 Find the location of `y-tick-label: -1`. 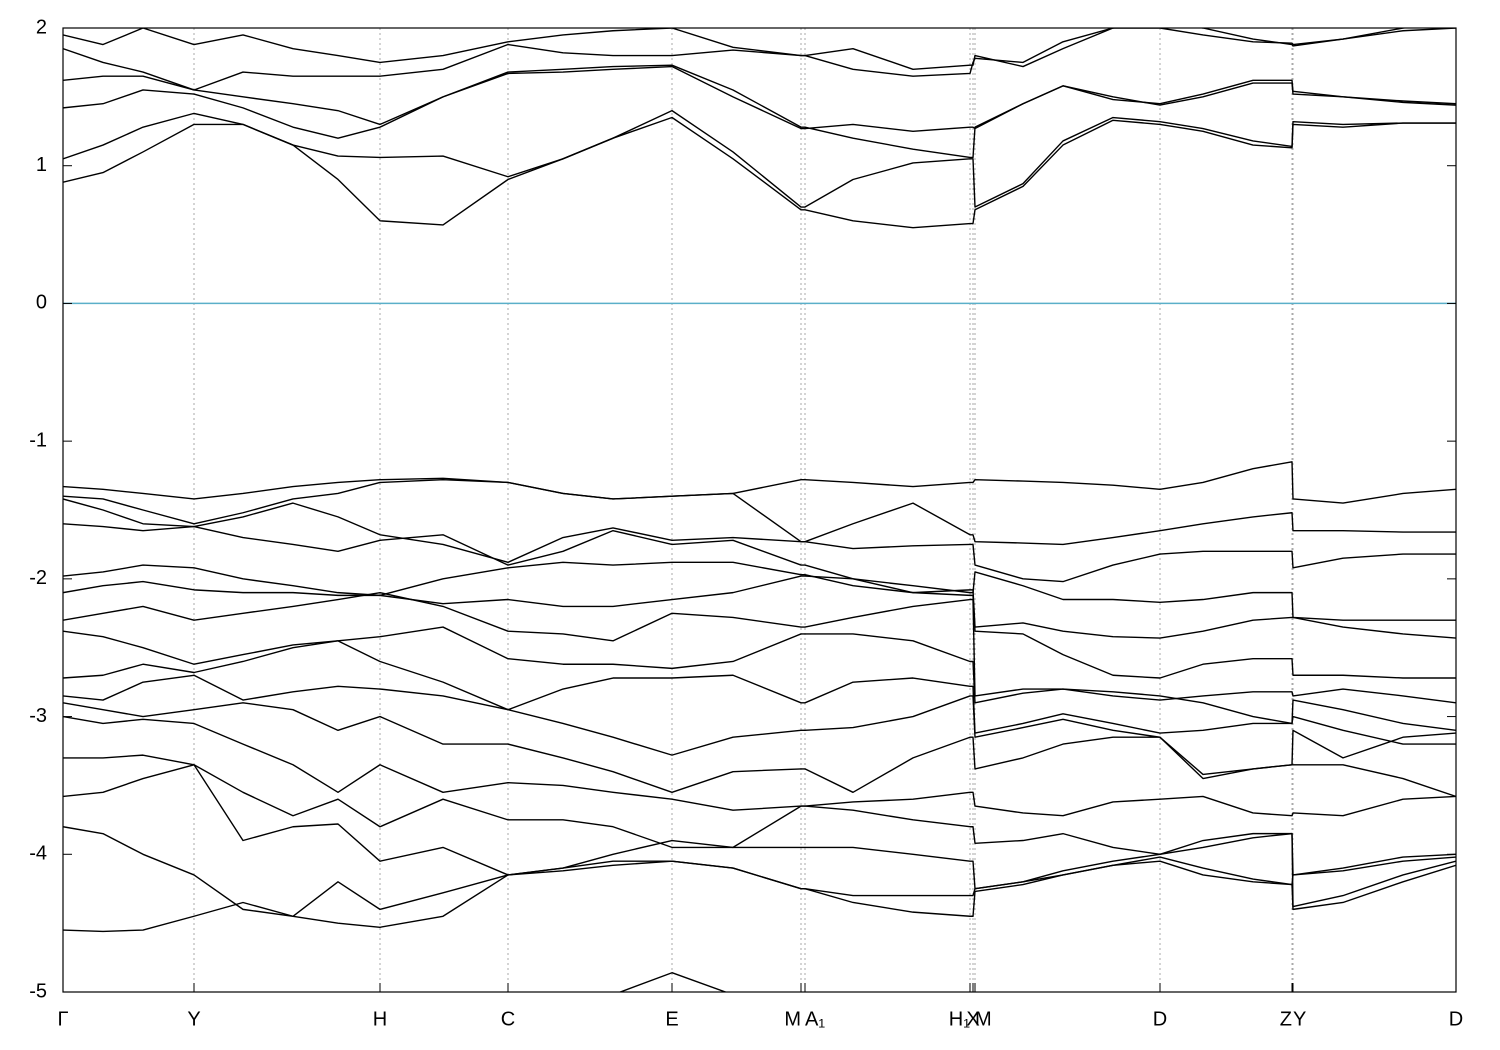

y-tick-label: -1 is located at coordinates (38, 440).